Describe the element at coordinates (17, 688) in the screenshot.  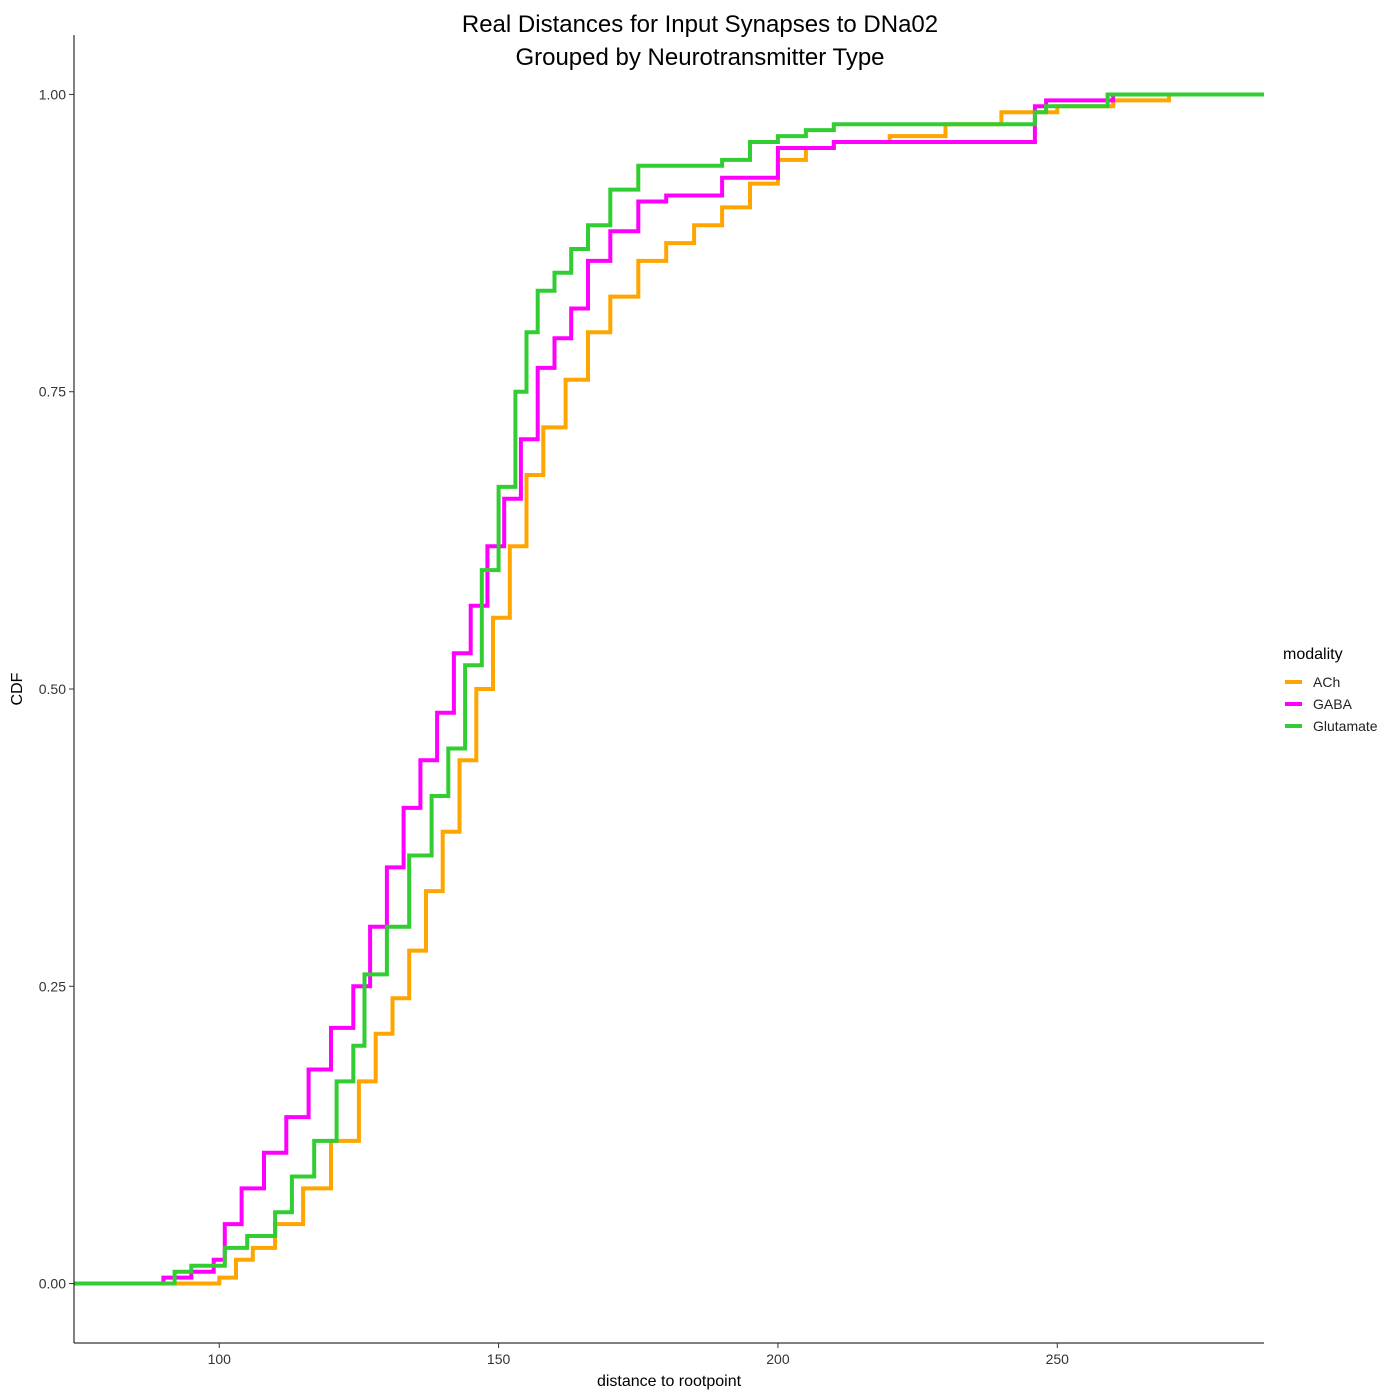
I see `y-axis-title: CDF` at that location.